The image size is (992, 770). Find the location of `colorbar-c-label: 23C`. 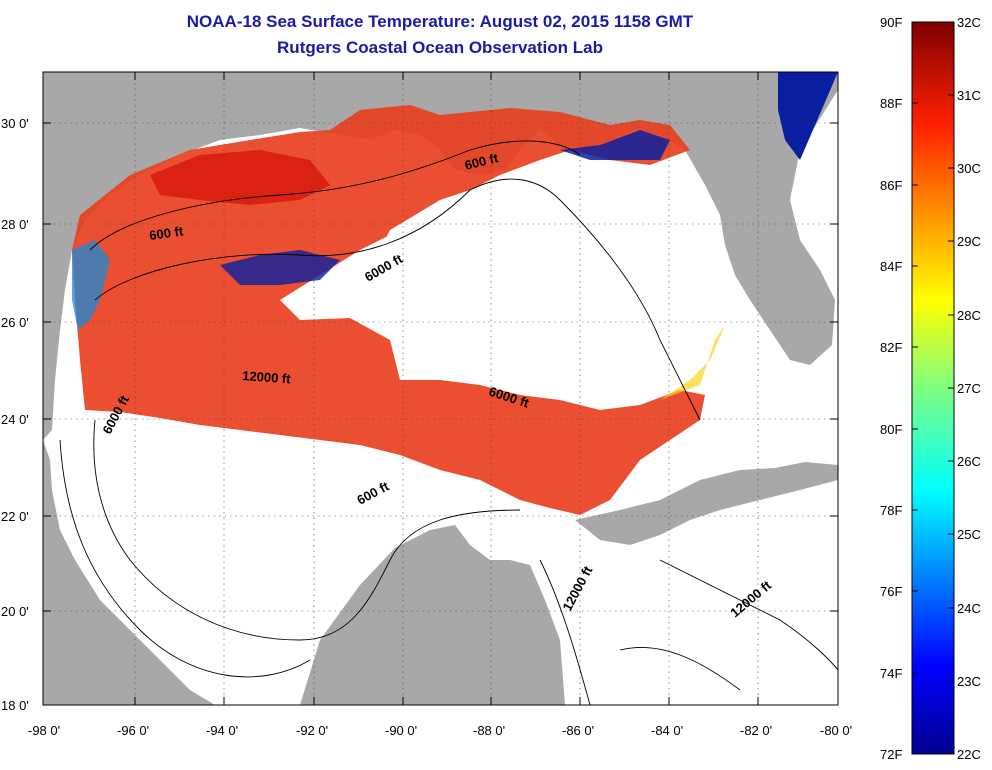

colorbar-c-label: 23C is located at coordinates (969, 681).